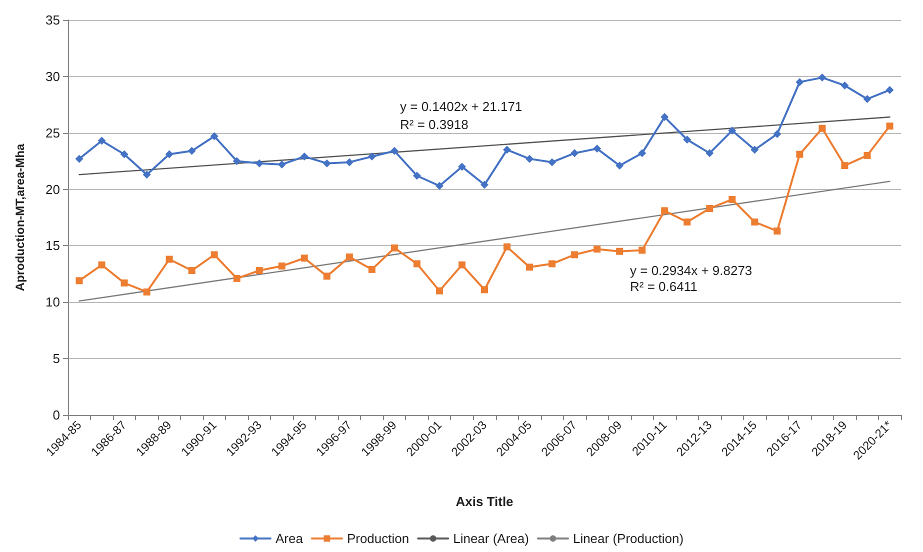  What do you see at coordinates (53, 132) in the screenshot?
I see `y-tick-label: 25` at bounding box center [53, 132].